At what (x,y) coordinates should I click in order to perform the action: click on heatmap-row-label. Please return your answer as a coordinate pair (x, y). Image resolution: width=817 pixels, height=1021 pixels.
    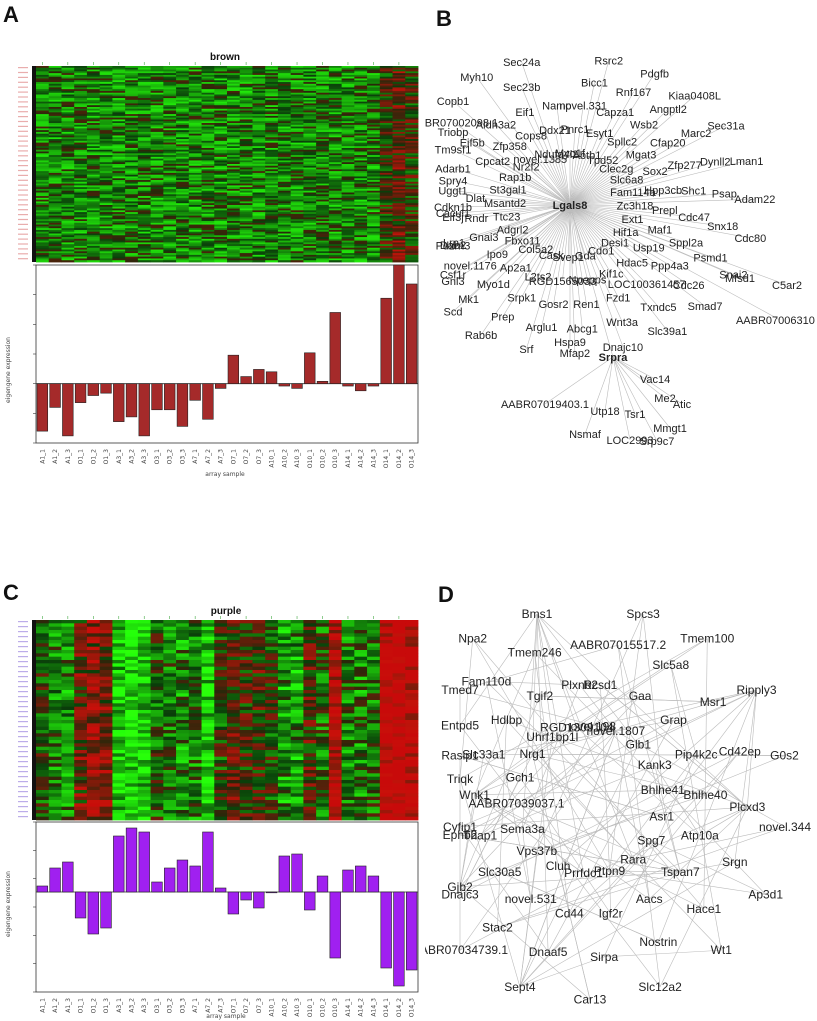
    Looking at the image, I should click on (23, 112).